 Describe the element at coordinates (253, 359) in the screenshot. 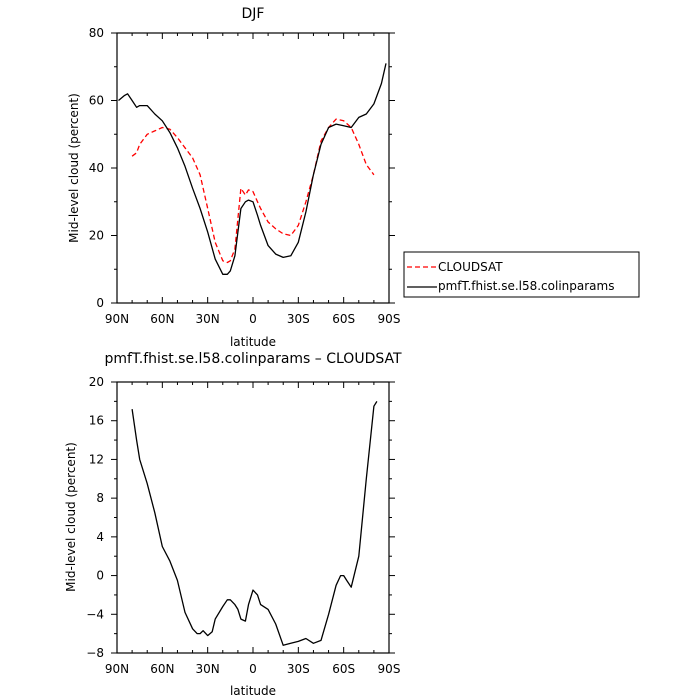

I see `chart-title: pmfT.fhist.se.l58.colinparams – CLOUDSAT` at that location.